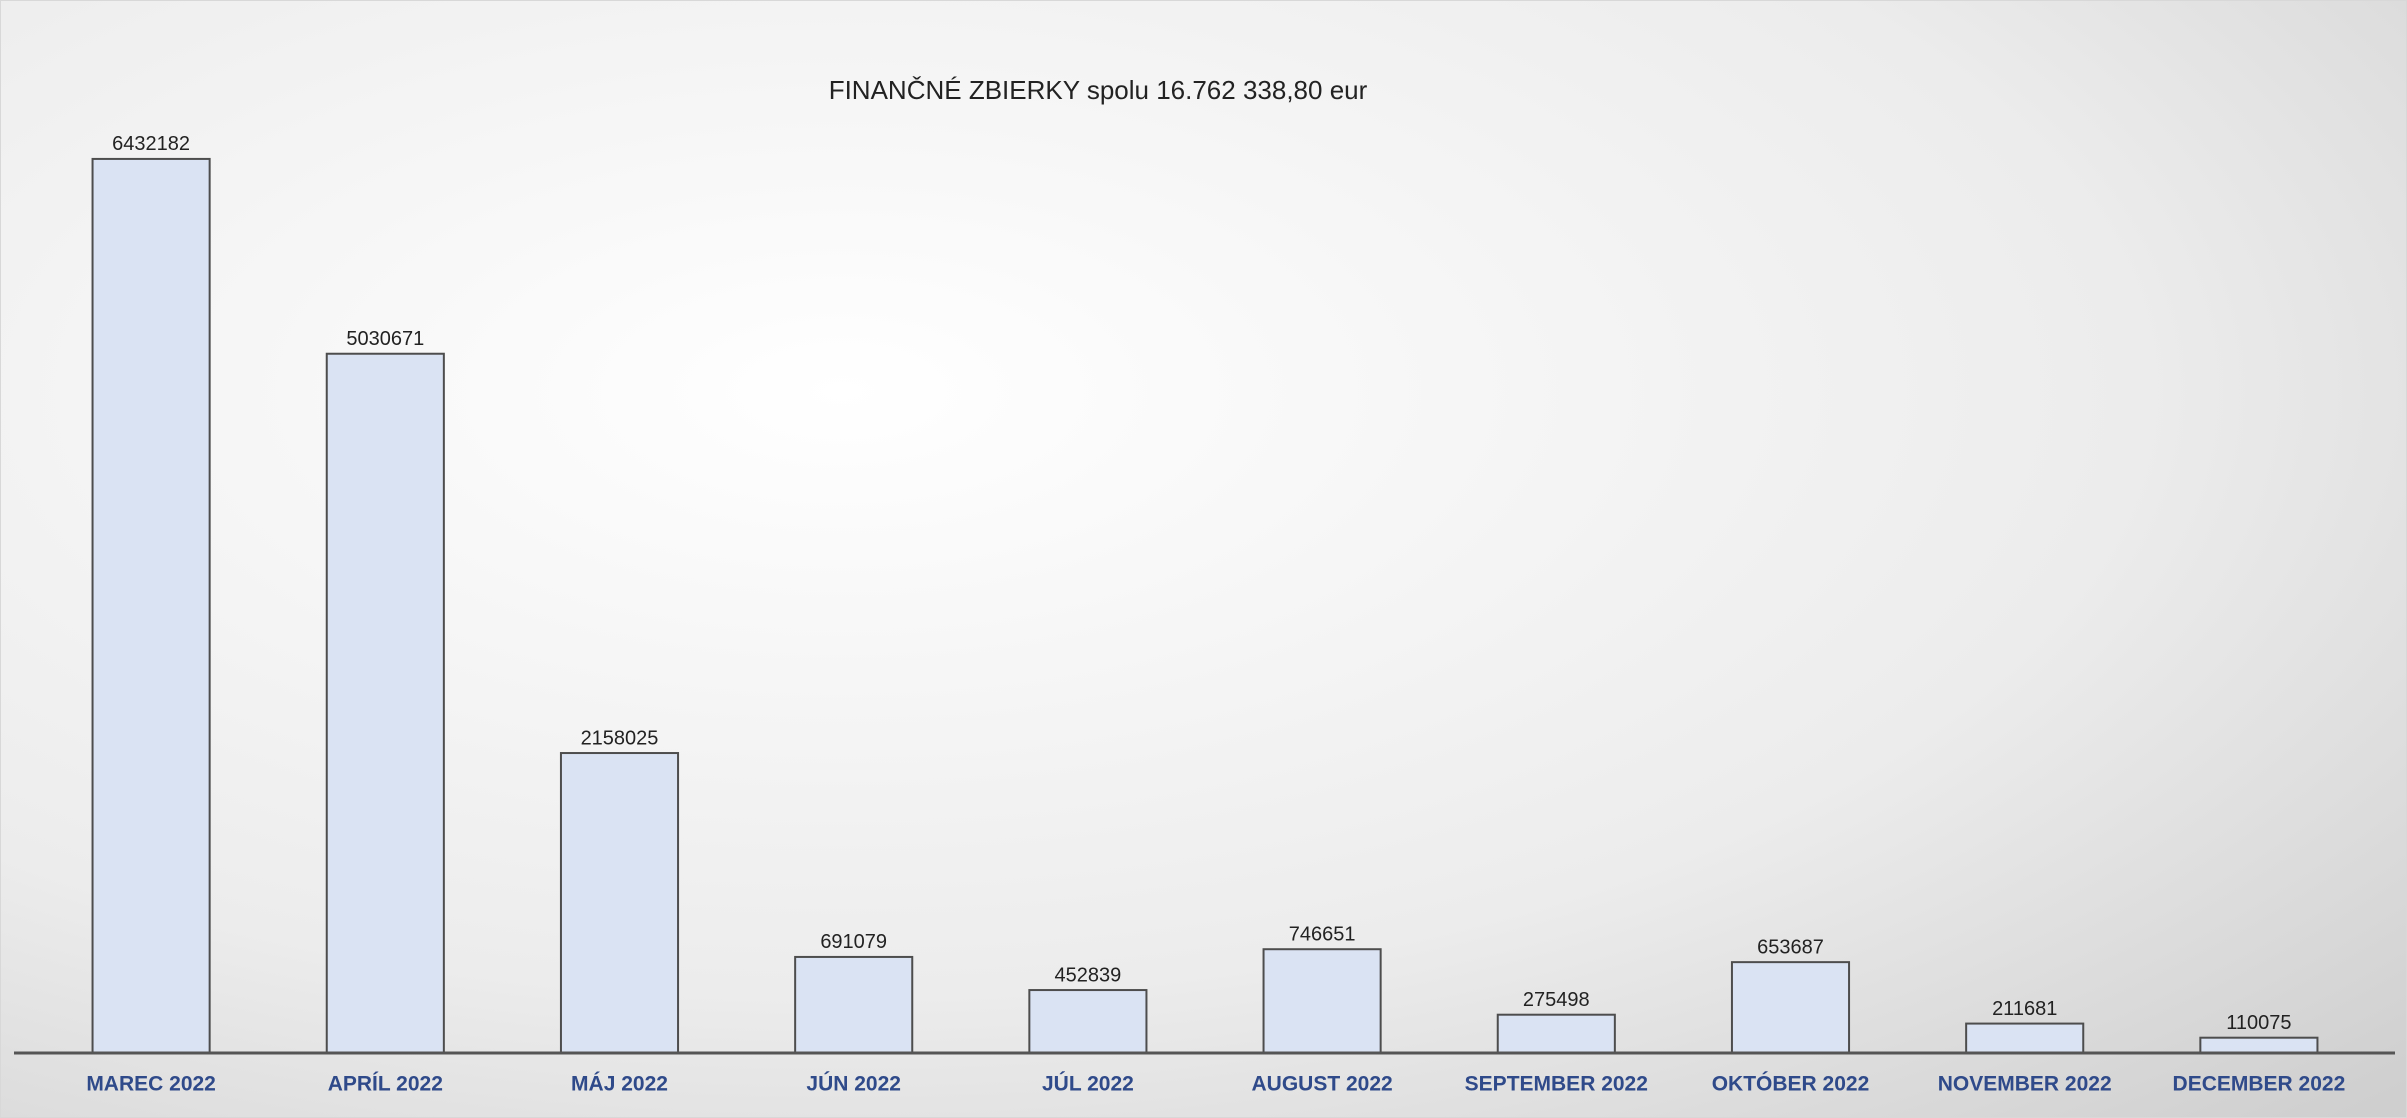 This screenshot has height=1118, width=2407. I want to click on chart-title: FINANČNÉ ZBIERKY spolu 16.762 338,80 eur, so click(1098, 90).